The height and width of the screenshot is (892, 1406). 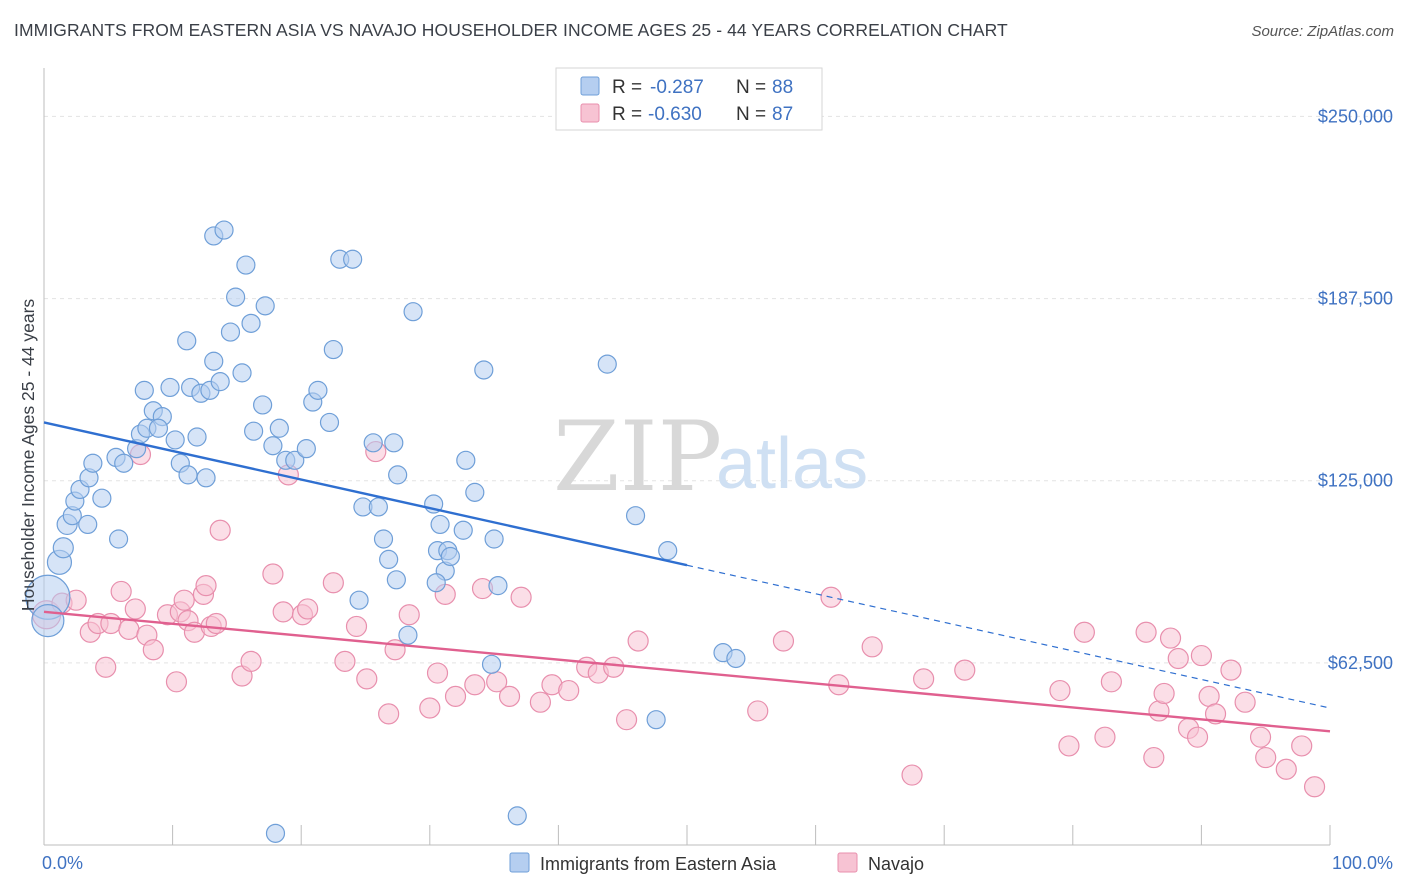 What do you see at coordinates (1355, 481) in the screenshot?
I see `y-tick-label-1: $125,000` at bounding box center [1355, 481].